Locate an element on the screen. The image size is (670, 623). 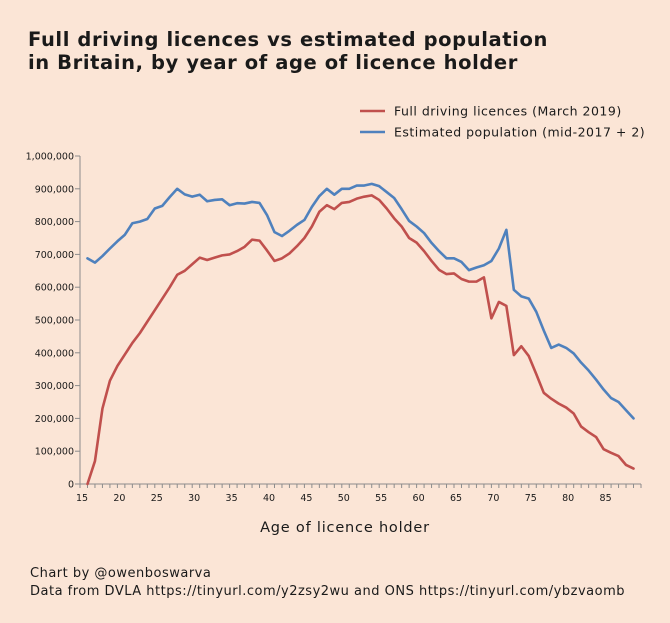
y-tick-label: 900,000 is located at coordinates (54, 189).